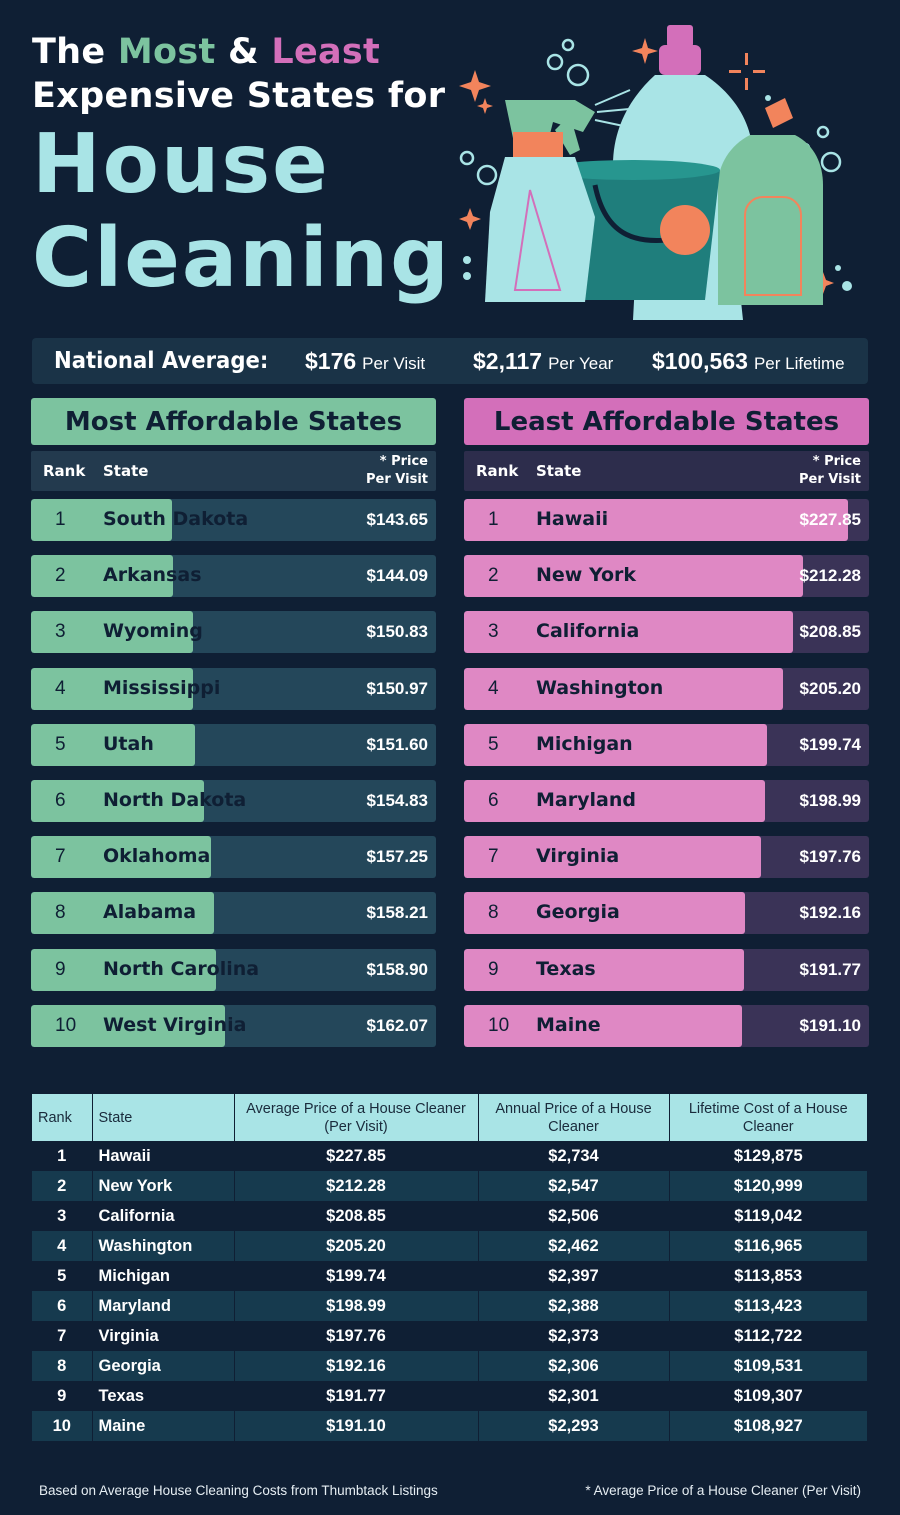  Describe the element at coordinates (584, 743) in the screenshot. I see `row-state: Michigan` at that location.